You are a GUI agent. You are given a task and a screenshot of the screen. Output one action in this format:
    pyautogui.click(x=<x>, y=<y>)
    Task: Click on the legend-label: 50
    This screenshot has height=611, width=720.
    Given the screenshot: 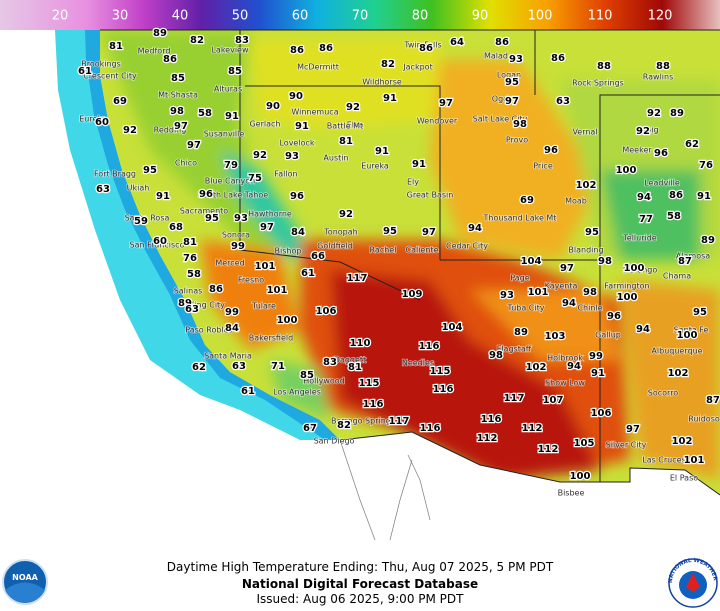 What is the action you would take?
    pyautogui.click(x=240, y=16)
    